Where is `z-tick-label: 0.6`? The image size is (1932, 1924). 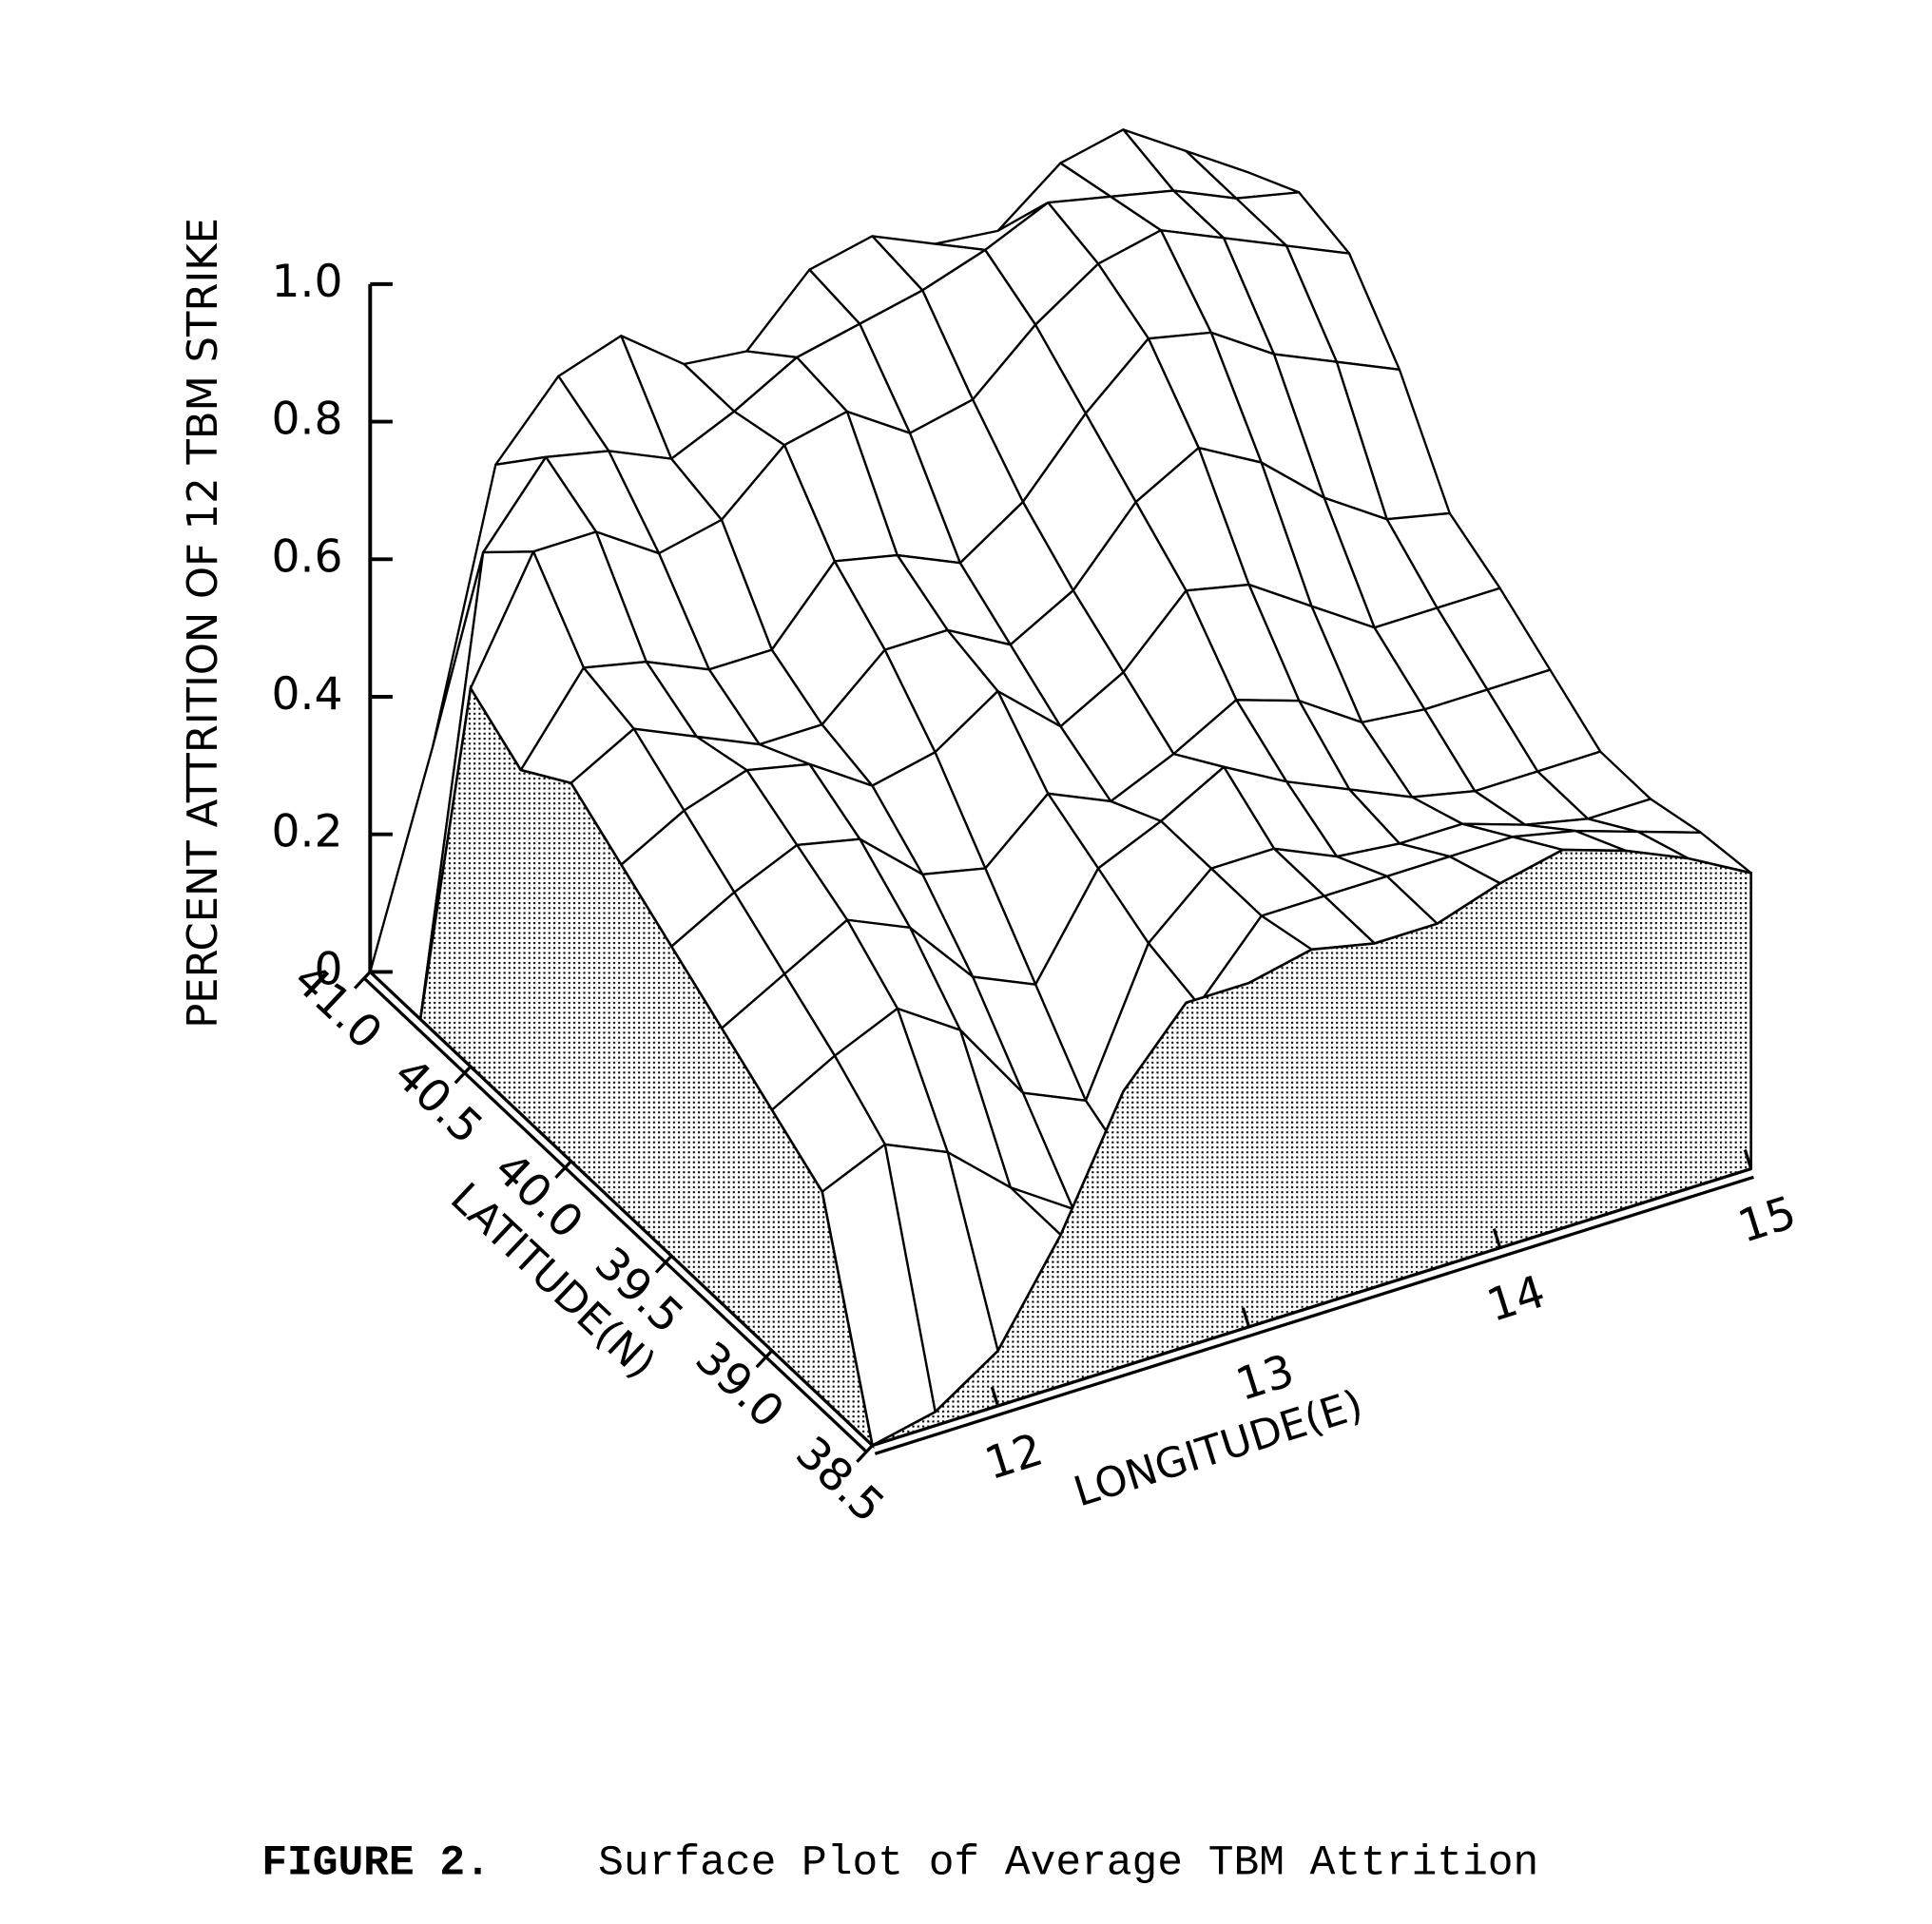
z-tick-label: 0.6 is located at coordinates (306, 556).